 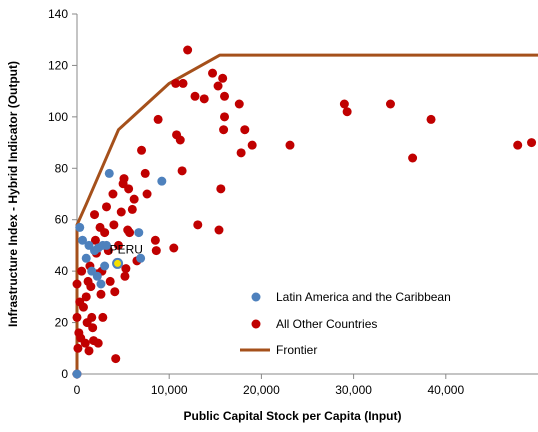 I want to click on annotations: PERU, so click(x=126, y=255).